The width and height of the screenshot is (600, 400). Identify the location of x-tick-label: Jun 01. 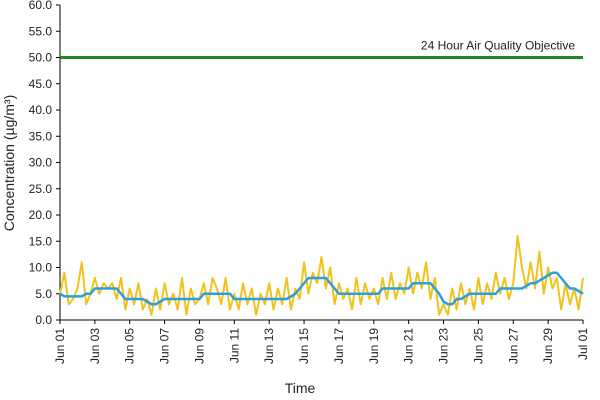
(60, 346).